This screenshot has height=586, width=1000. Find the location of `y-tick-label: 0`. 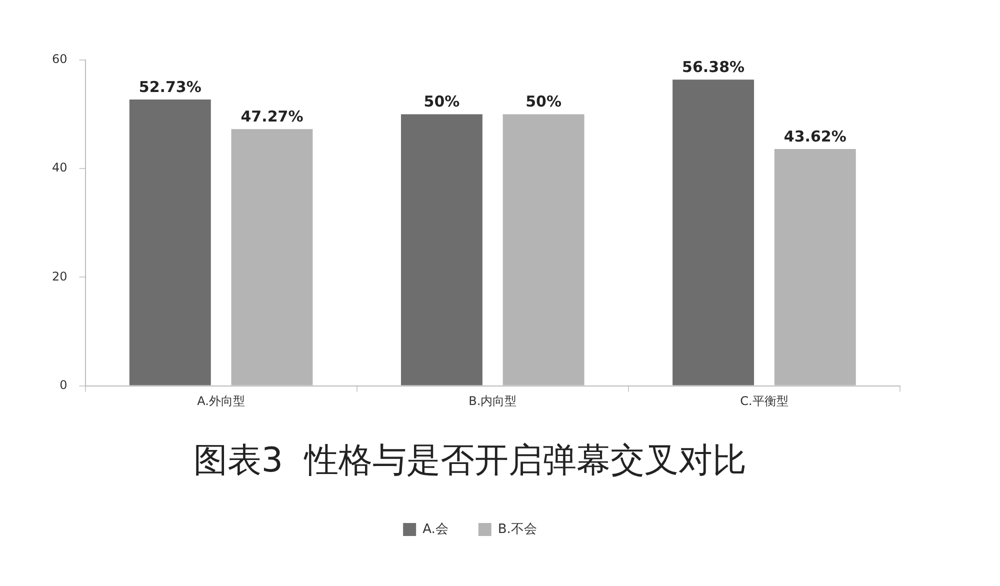

y-tick-label: 0 is located at coordinates (64, 385).